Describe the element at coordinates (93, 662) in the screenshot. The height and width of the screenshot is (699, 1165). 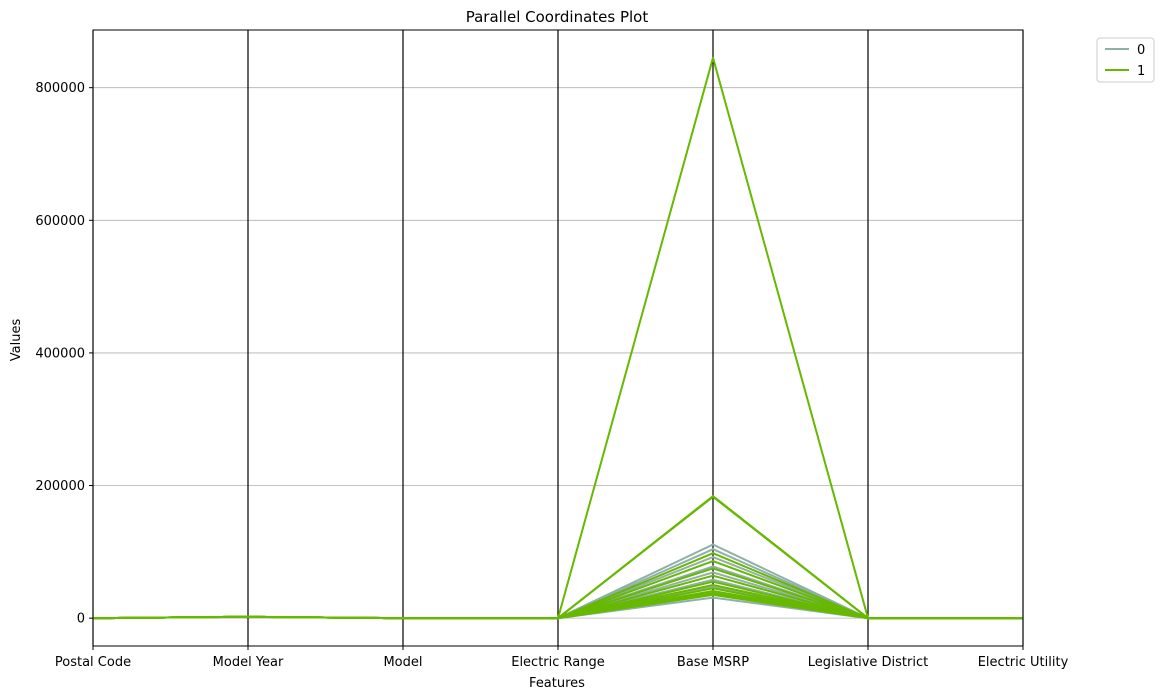
I see `x-tick-label: Postal Code` at that location.